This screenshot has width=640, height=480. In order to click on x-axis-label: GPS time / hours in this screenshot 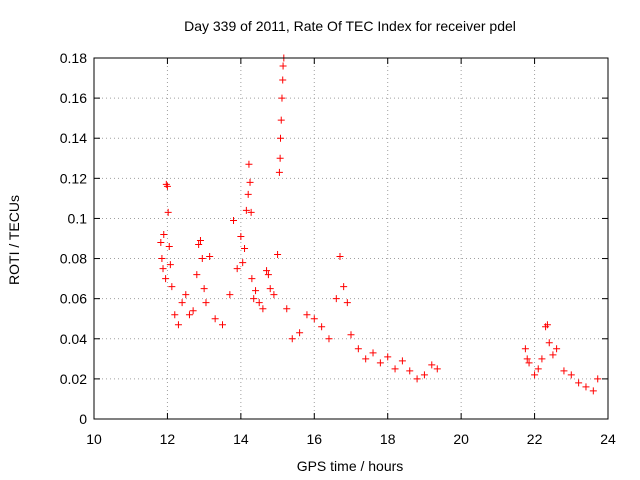, I will do `click(350, 466)`.